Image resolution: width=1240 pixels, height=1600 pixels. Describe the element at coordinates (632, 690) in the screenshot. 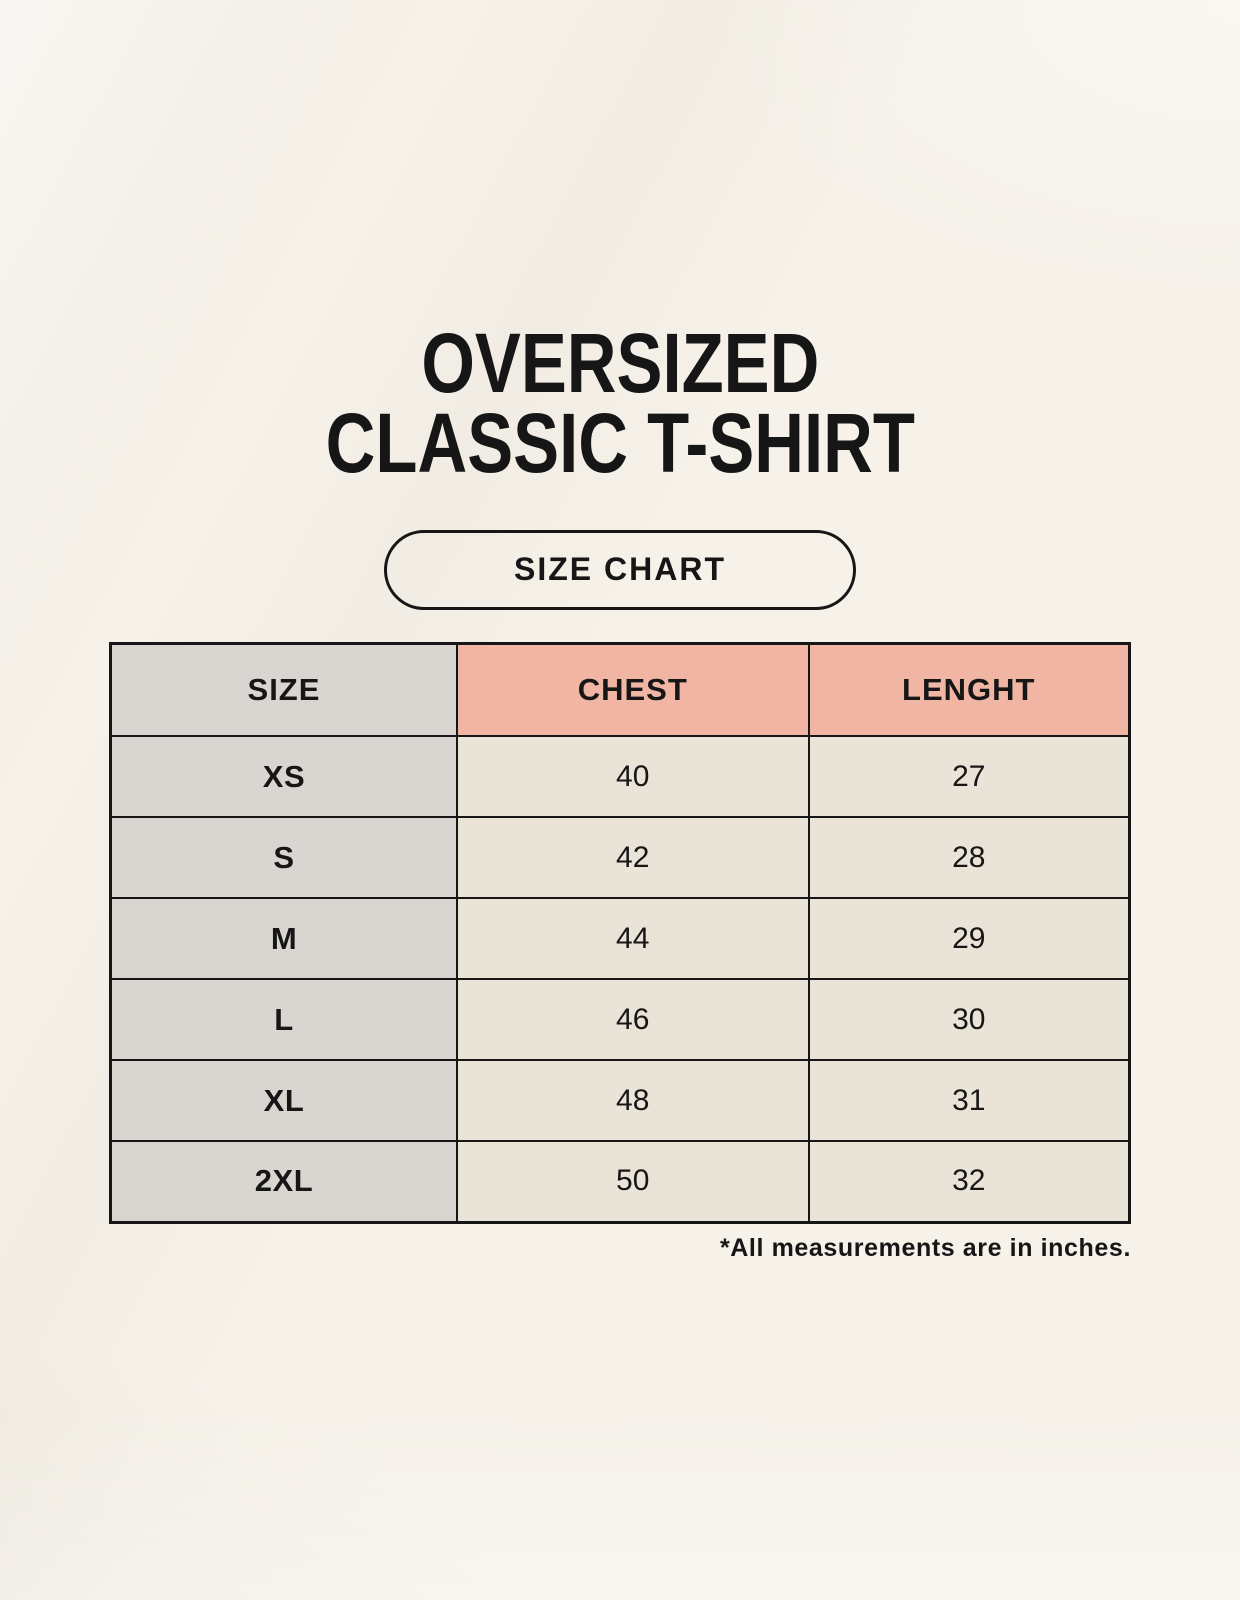

I see `column-header-chest: CHEST` at that location.